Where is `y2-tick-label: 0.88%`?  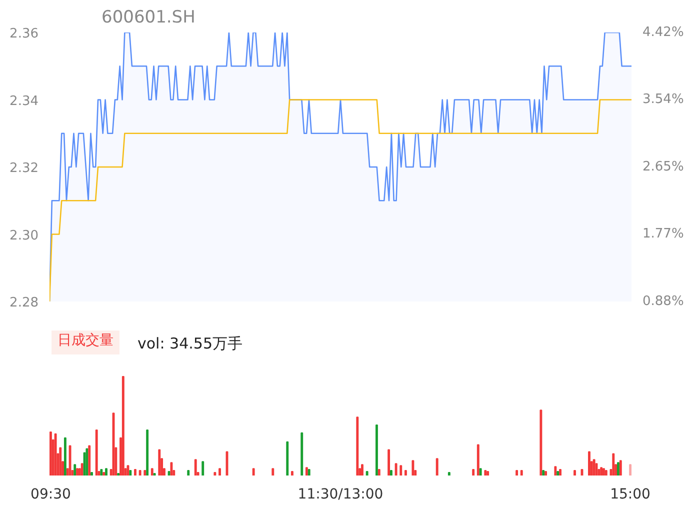 y2-tick-label: 0.88% is located at coordinates (663, 301).